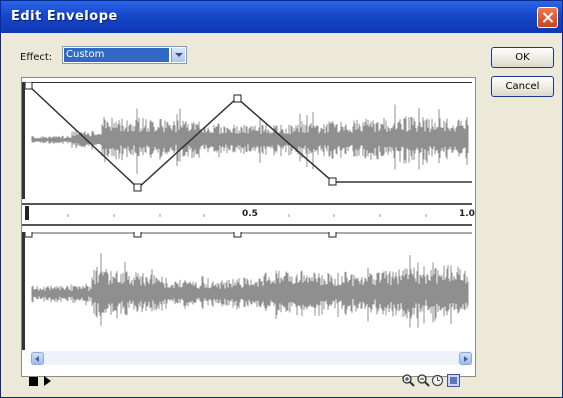  What do you see at coordinates (465, 358) in the screenshot?
I see `scroll-right-button` at bounding box center [465, 358].